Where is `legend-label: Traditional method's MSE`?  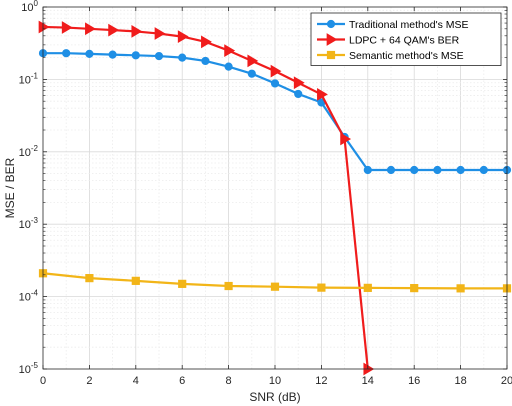 legend-label: Traditional method's MSE is located at coordinates (409, 25).